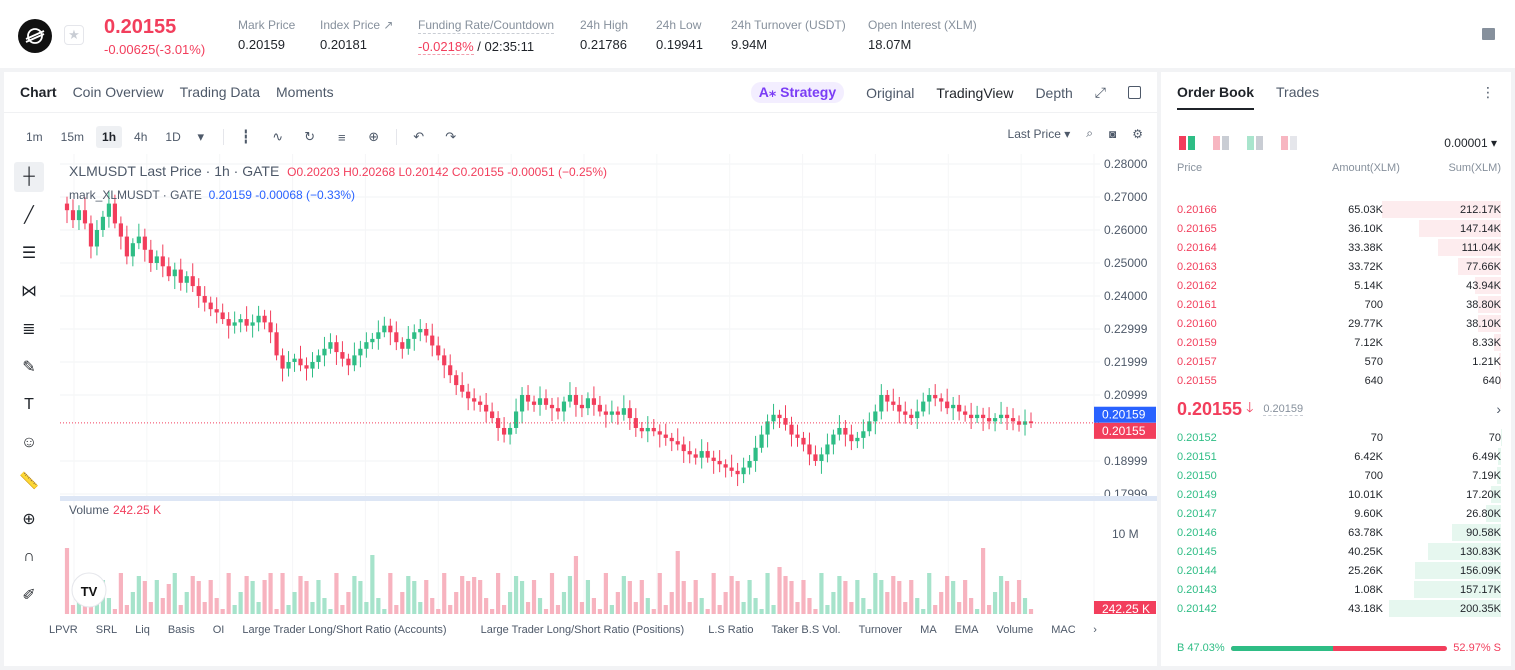  I want to click on tab-depth: Depth, so click(1054, 92).